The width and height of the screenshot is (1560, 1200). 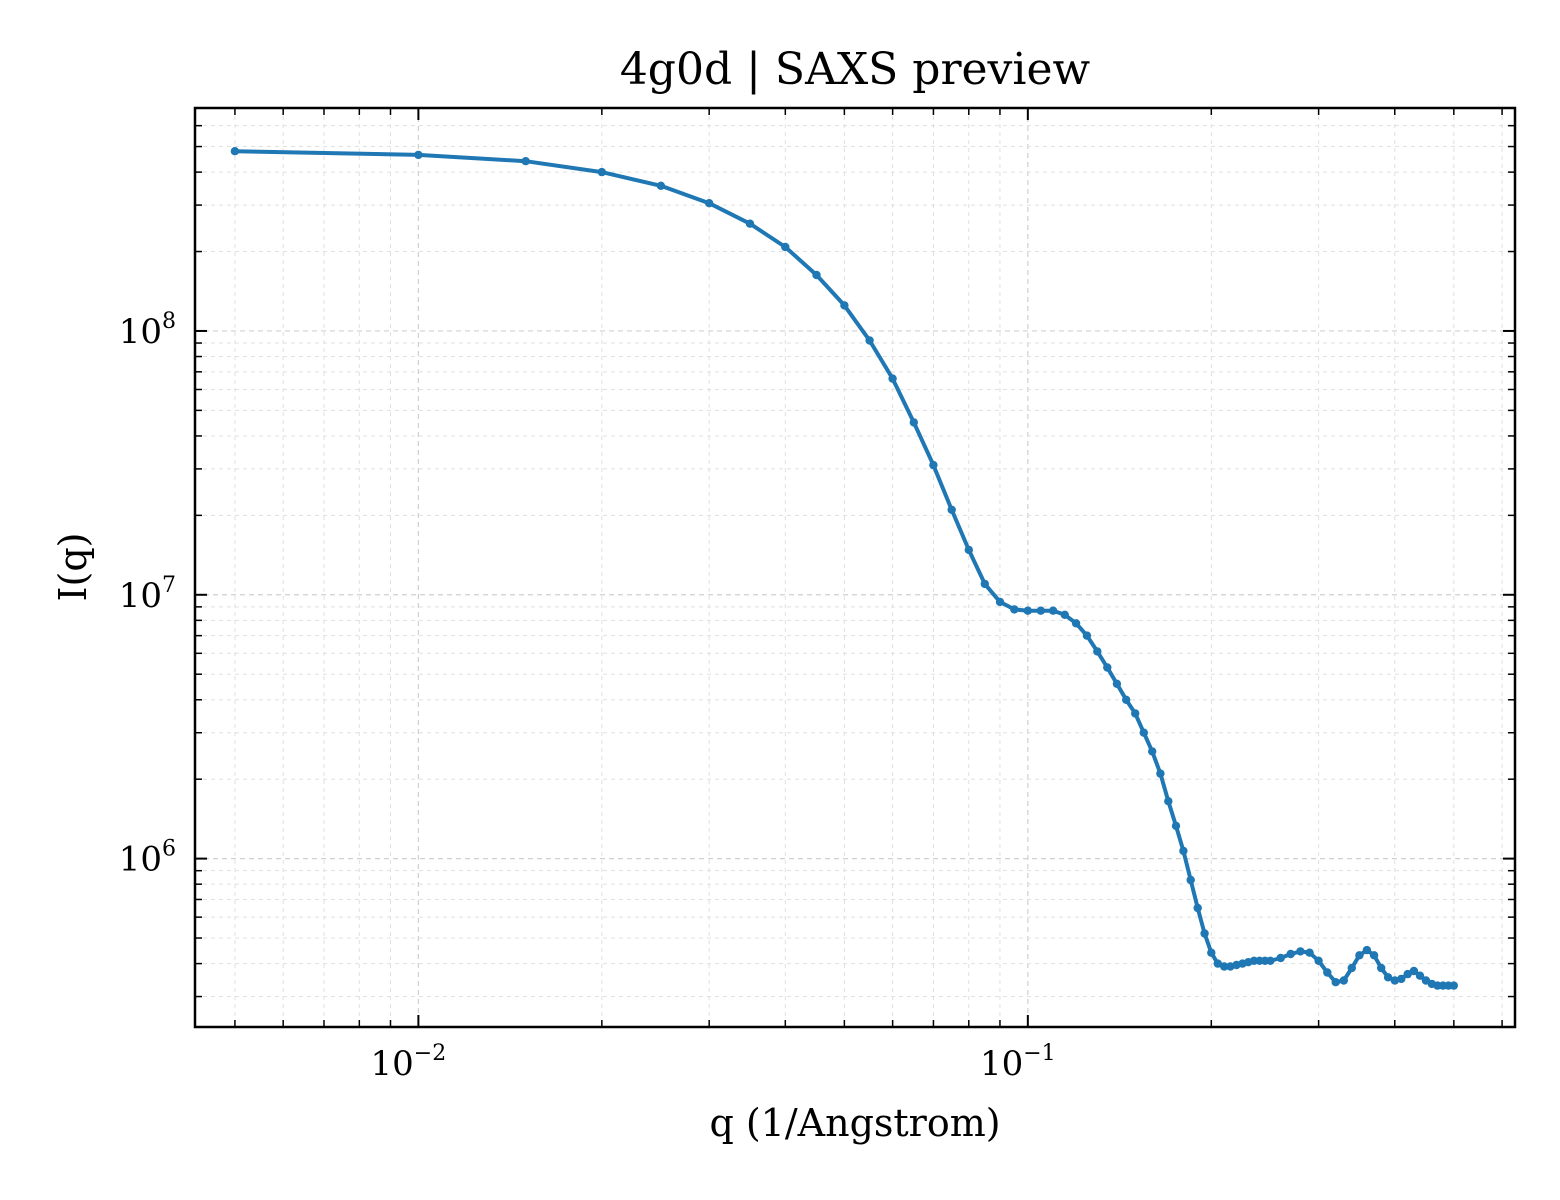 I want to click on x-tick-label: 10⁻¹, so click(x=1018, y=1062).